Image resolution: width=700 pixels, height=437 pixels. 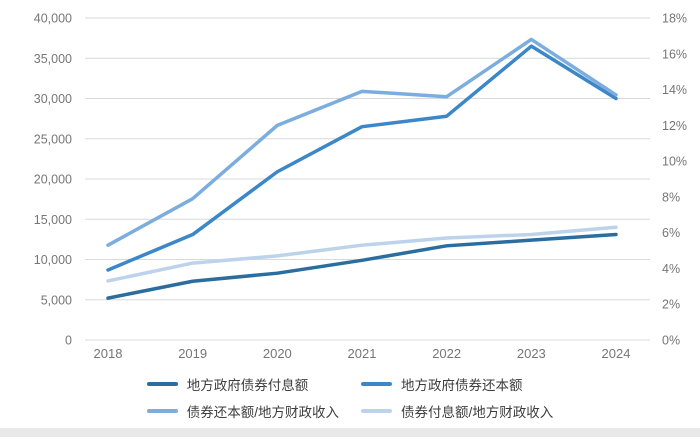 I want to click on left-axis-tick-label: 40,000, so click(x=53, y=19).